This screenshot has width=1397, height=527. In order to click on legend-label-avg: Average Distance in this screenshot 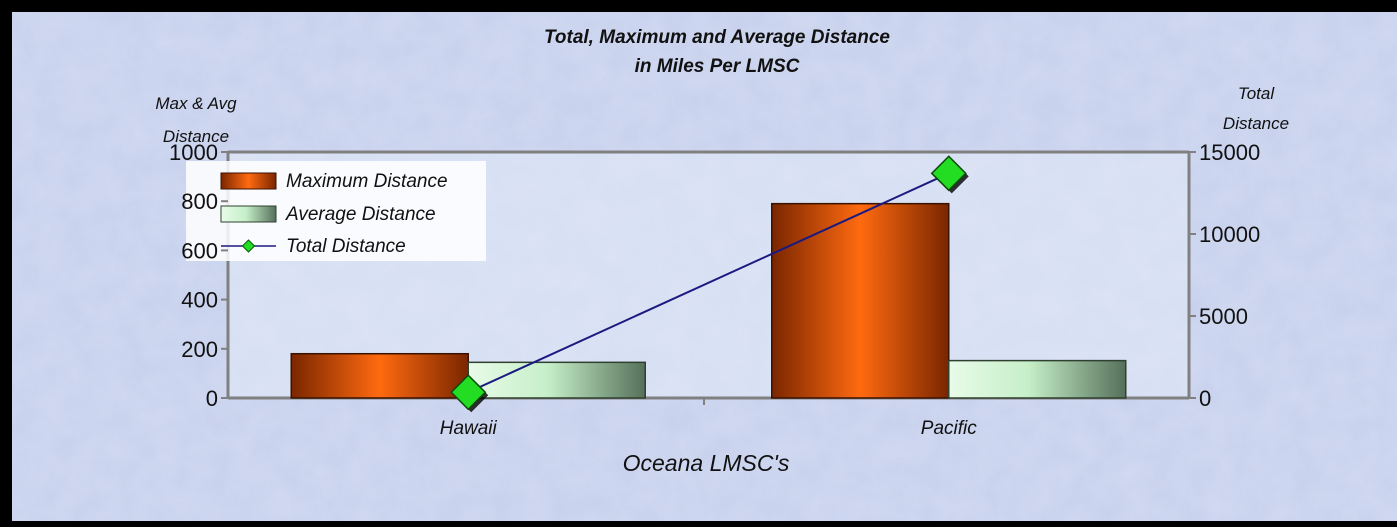, I will do `click(360, 214)`.